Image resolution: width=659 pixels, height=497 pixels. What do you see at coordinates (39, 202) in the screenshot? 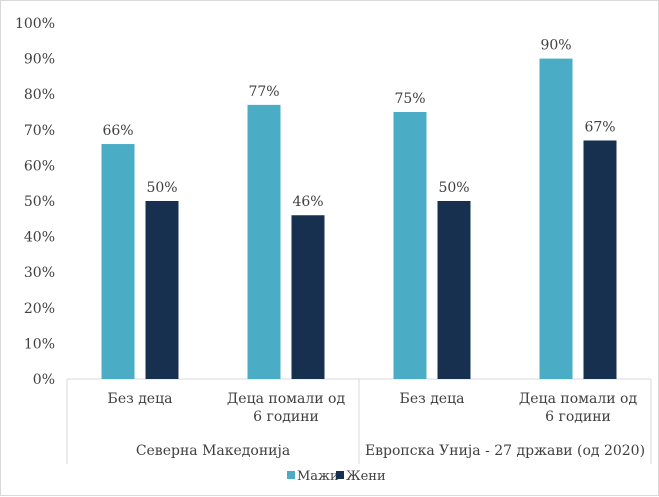
I see `y-tick-label: 50%` at bounding box center [39, 202].